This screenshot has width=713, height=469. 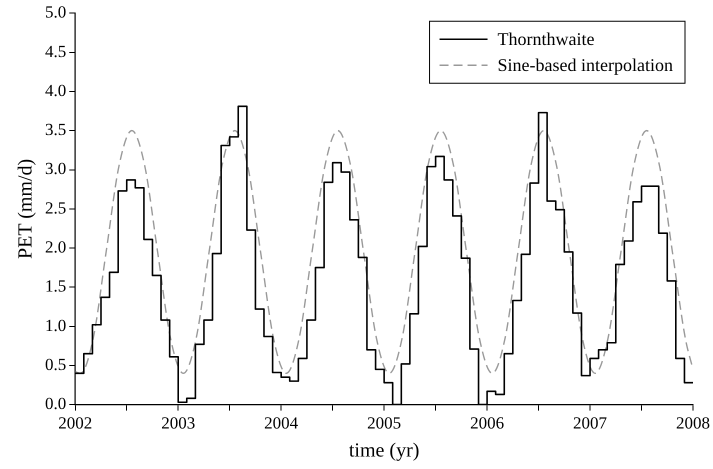 What do you see at coordinates (55, 247) in the screenshot?
I see `y-tick-label: 2.0` at bounding box center [55, 247].